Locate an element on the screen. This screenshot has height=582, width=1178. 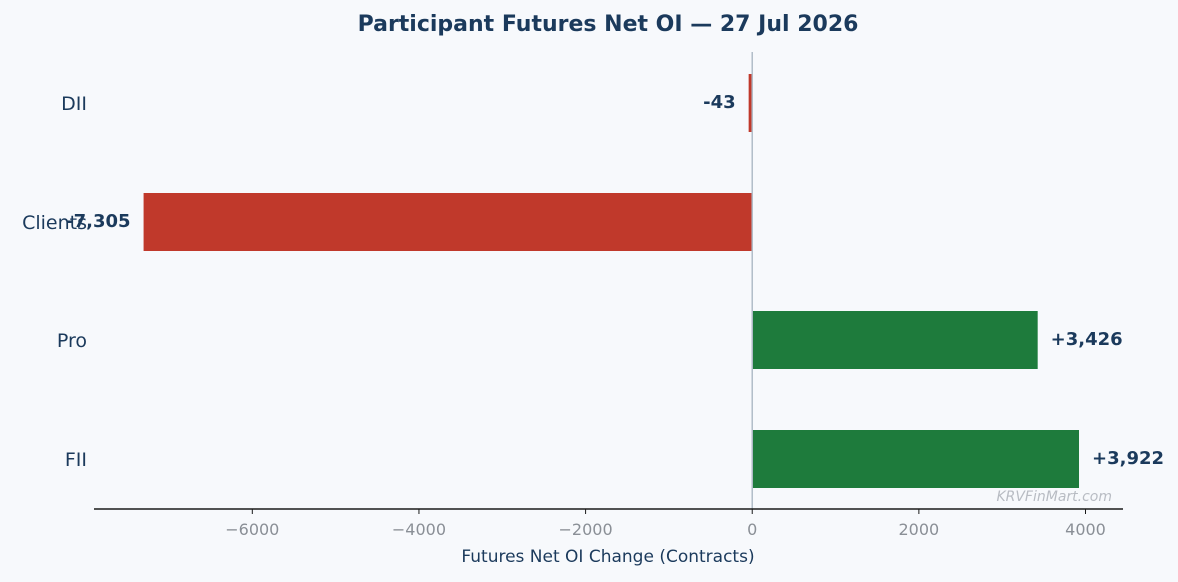
x-axis-title: Futures Net OI Change (Contracts) is located at coordinates (607, 557).